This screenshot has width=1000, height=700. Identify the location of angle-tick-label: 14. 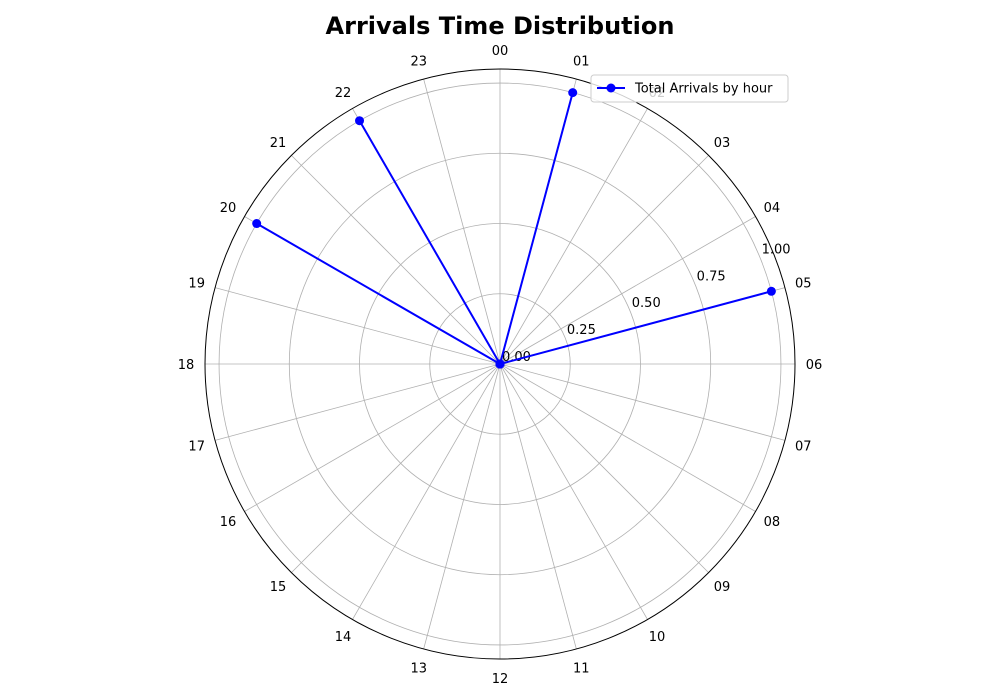
(343, 637).